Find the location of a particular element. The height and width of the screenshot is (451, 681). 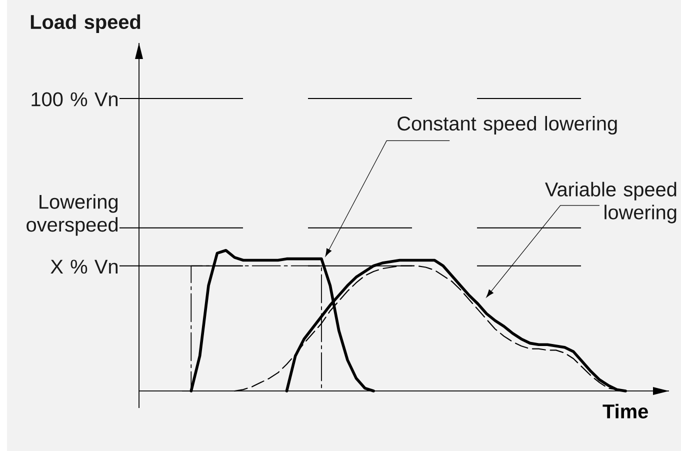

text: Load speed is located at coordinates (85, 23).